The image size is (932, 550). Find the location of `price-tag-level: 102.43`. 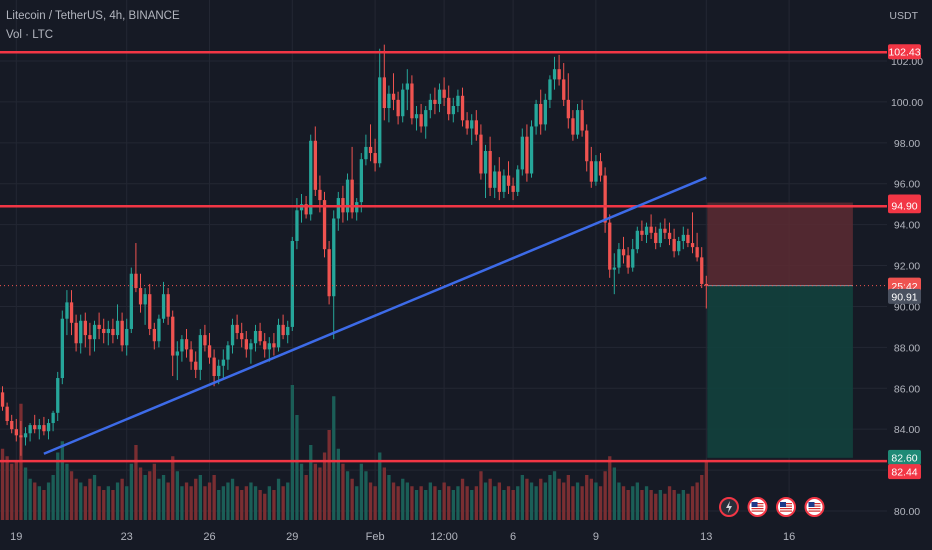

price-tag-level: 102.43 is located at coordinates (904, 52).